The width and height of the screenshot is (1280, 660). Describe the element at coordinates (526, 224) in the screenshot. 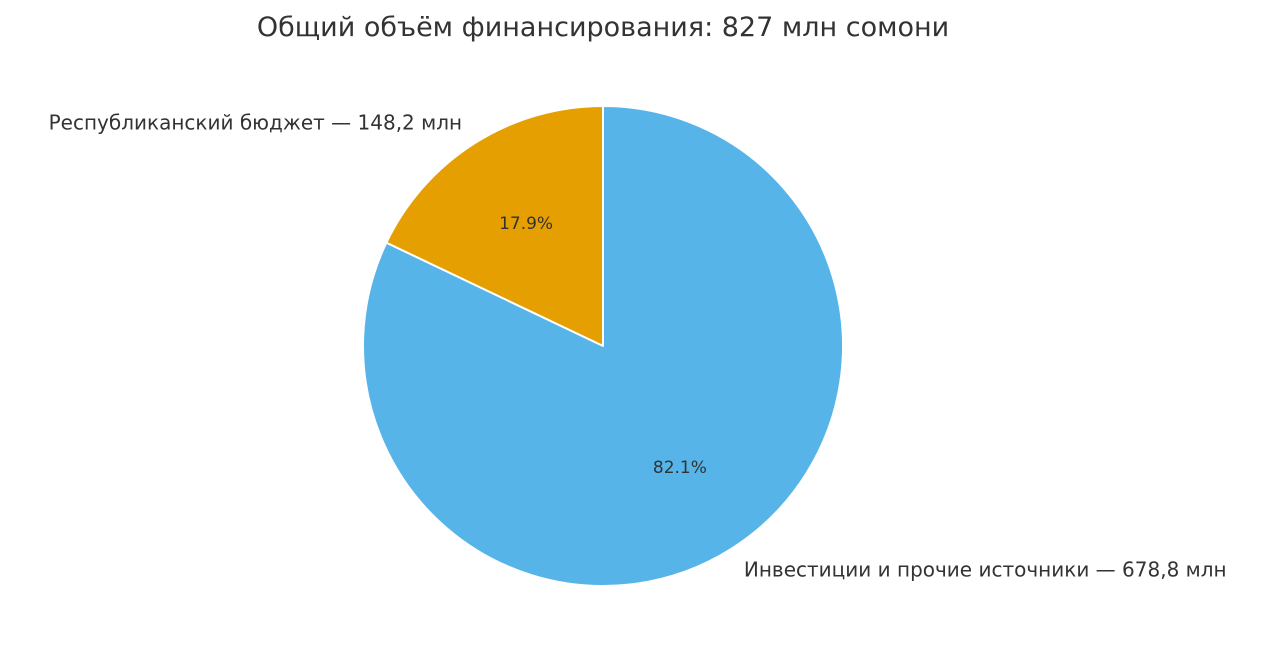

I see `slice-percent-label: 17.9%` at that location.